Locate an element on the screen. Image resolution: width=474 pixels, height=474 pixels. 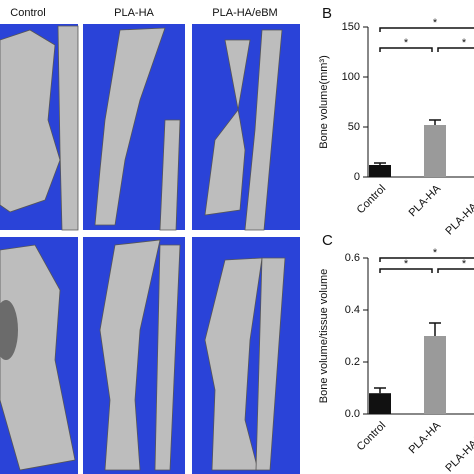
y-tick-label: 100 is located at coordinates (351, 77).